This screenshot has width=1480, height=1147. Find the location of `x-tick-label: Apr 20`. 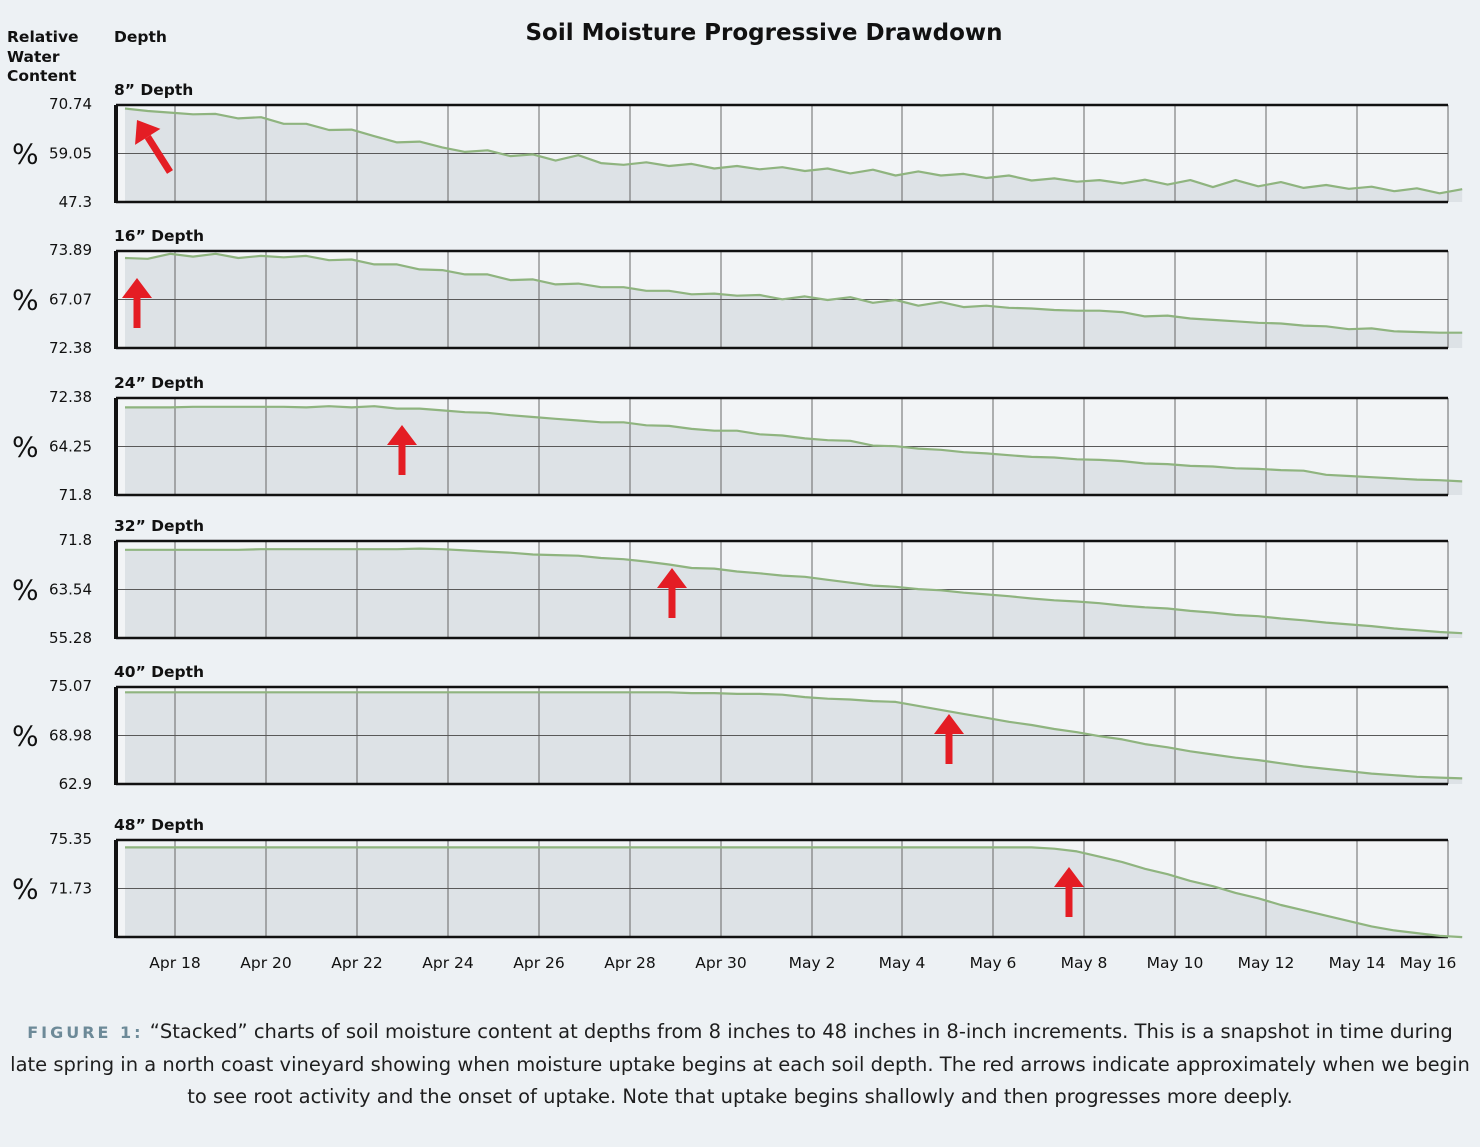

x-tick-label: Apr 20 is located at coordinates (265, 963).